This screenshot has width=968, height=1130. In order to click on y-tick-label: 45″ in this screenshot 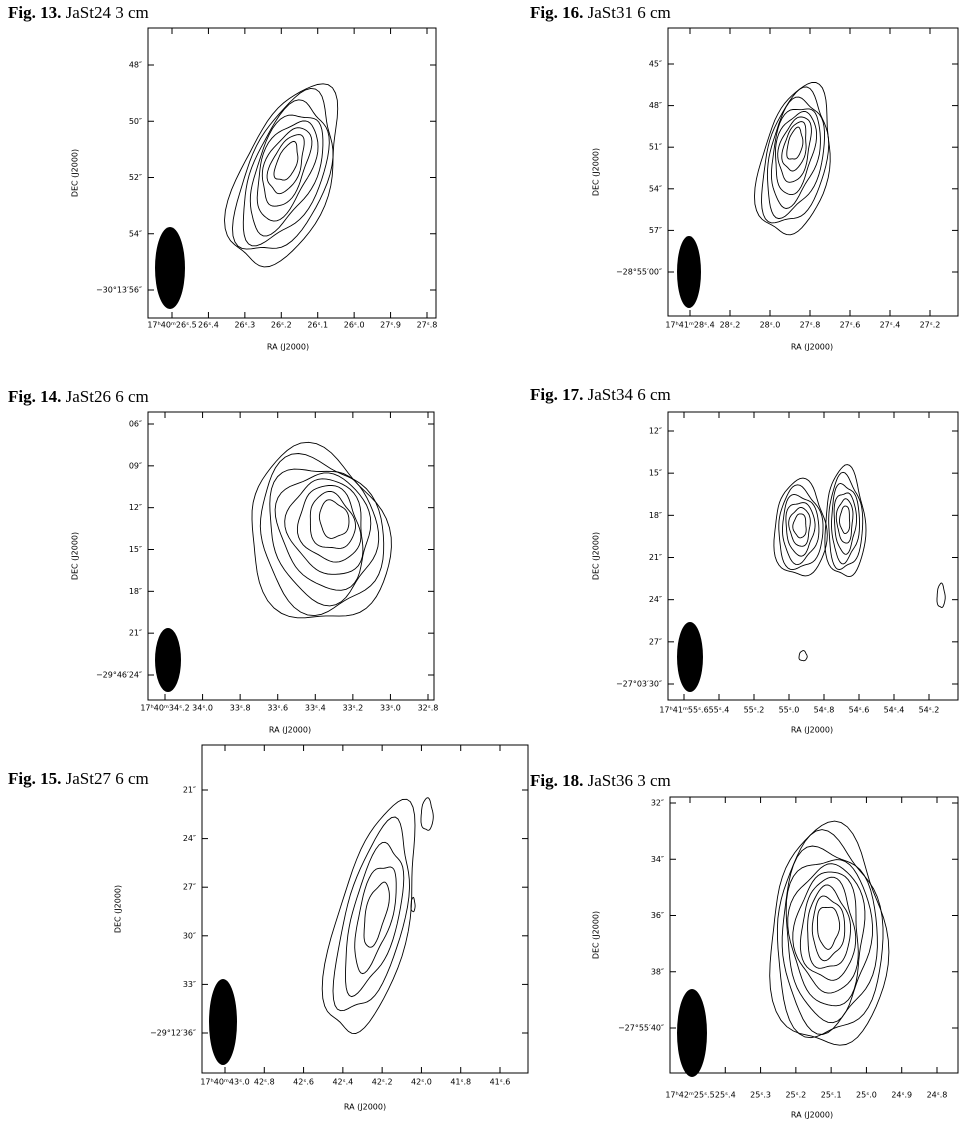, I will do `click(655, 64)`.